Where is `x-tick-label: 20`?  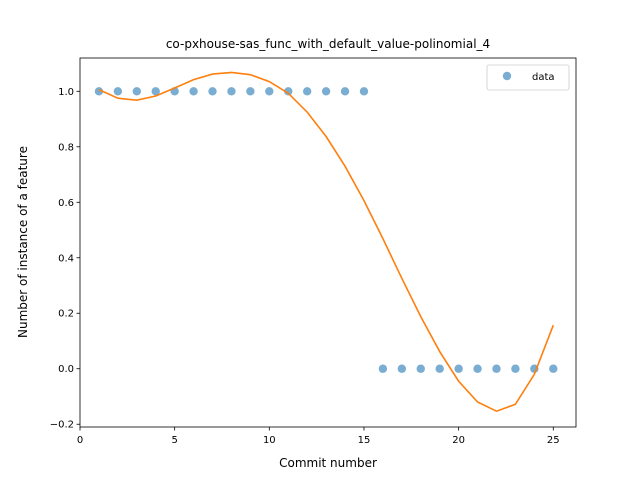 x-tick-label: 20 is located at coordinates (458, 440).